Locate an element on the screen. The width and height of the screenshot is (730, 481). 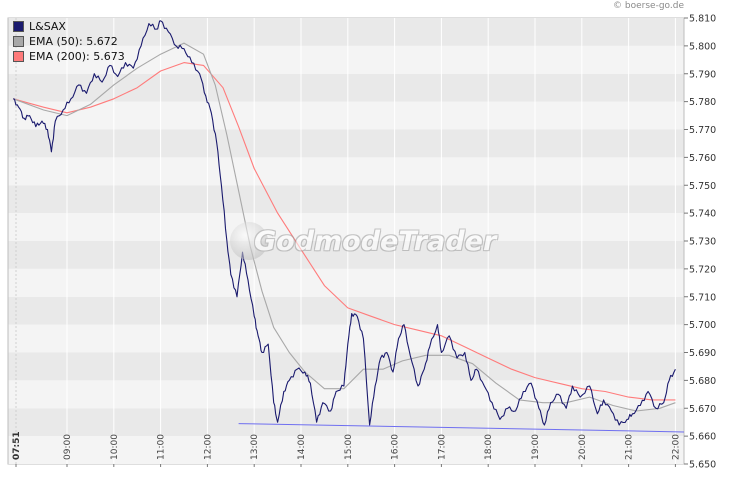
legend-item-ema200: EMA (200): 5.673 is located at coordinates (69, 56).